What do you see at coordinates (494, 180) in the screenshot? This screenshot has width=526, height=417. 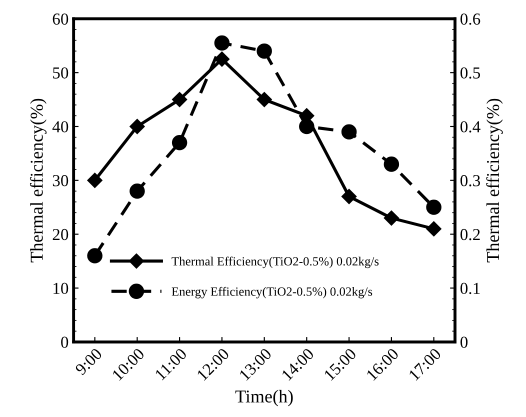 I see `y2-axis-title: Thermal efficiency(%)` at bounding box center [494, 180].